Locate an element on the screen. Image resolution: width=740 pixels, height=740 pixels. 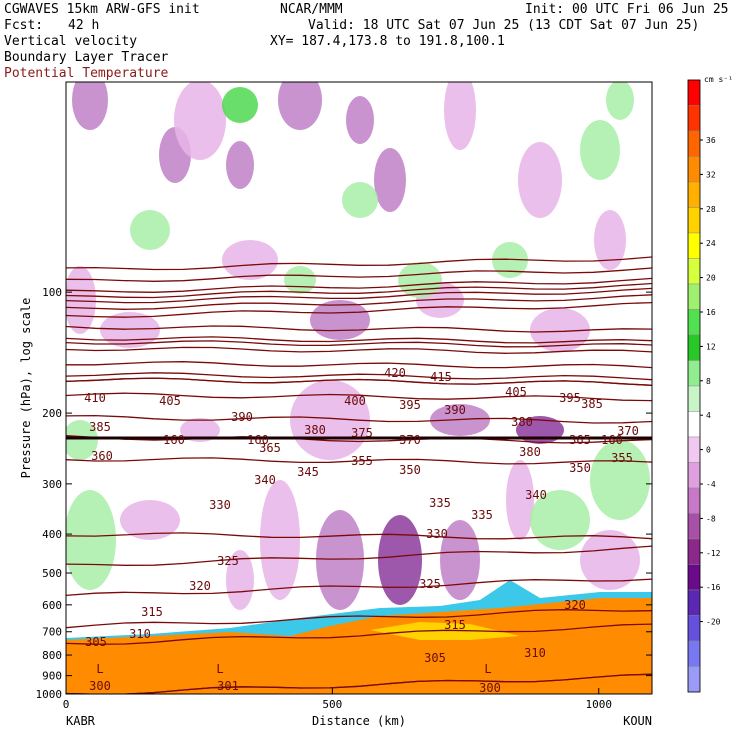
colorbar-unit: cm s⁻¹ is located at coordinates (718, 79).